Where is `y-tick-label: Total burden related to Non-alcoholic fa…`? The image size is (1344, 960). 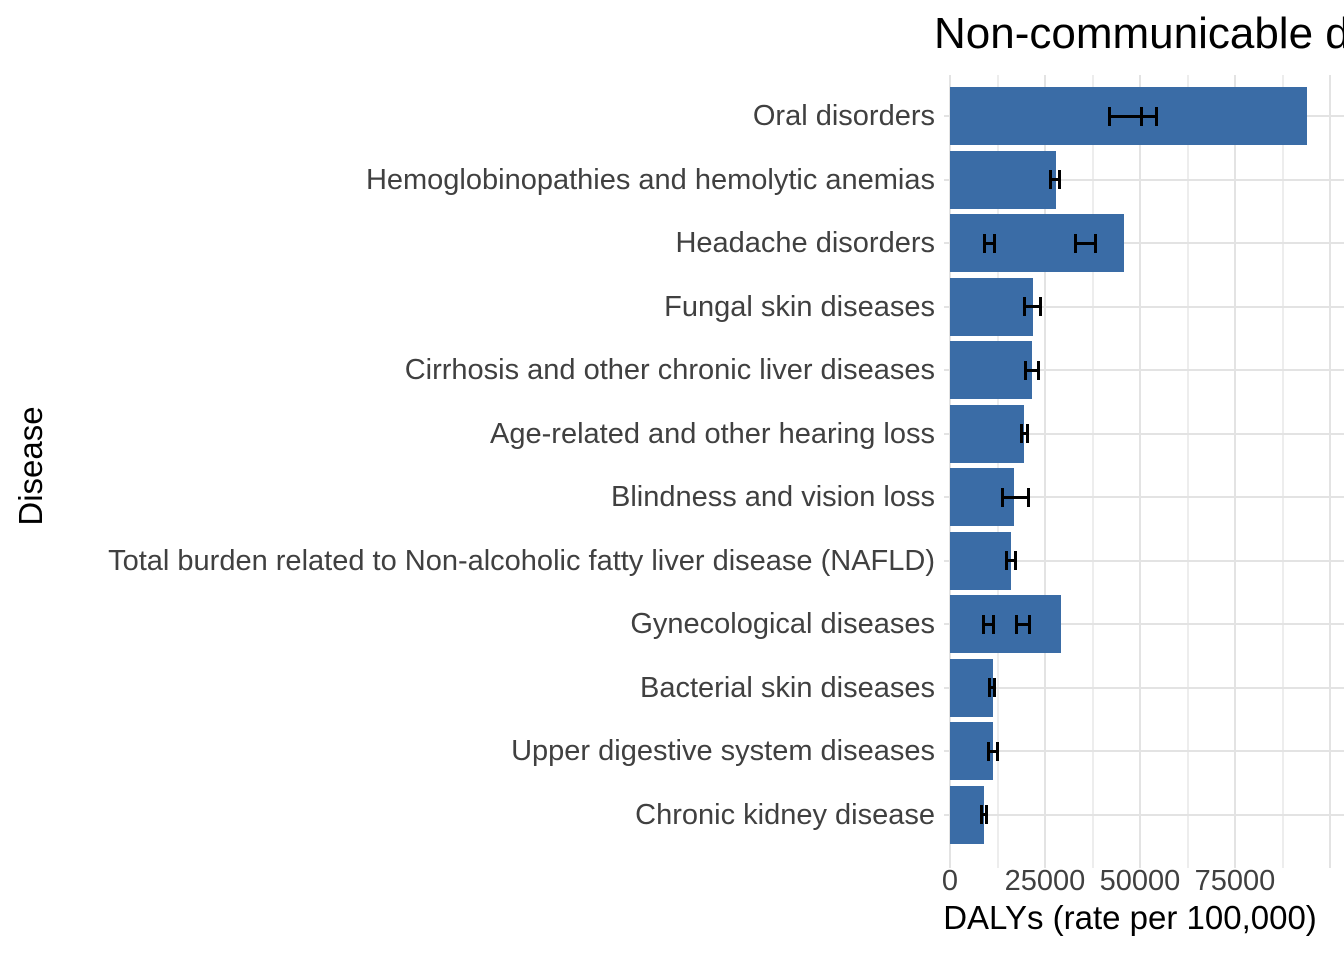 y-tick-label: Total burden related to Non-alcoholic fa… is located at coordinates (521, 560).